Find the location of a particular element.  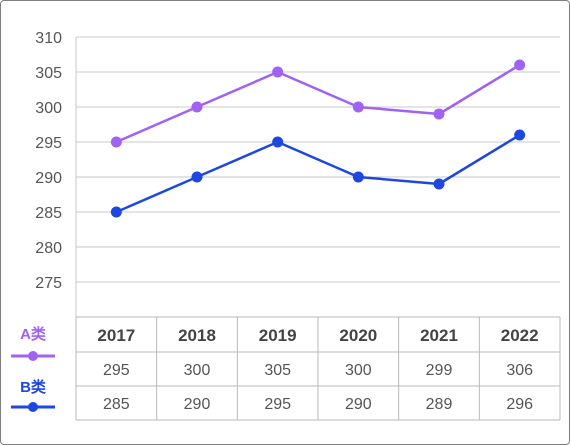

x-tick-label: 2020 is located at coordinates (358, 335).